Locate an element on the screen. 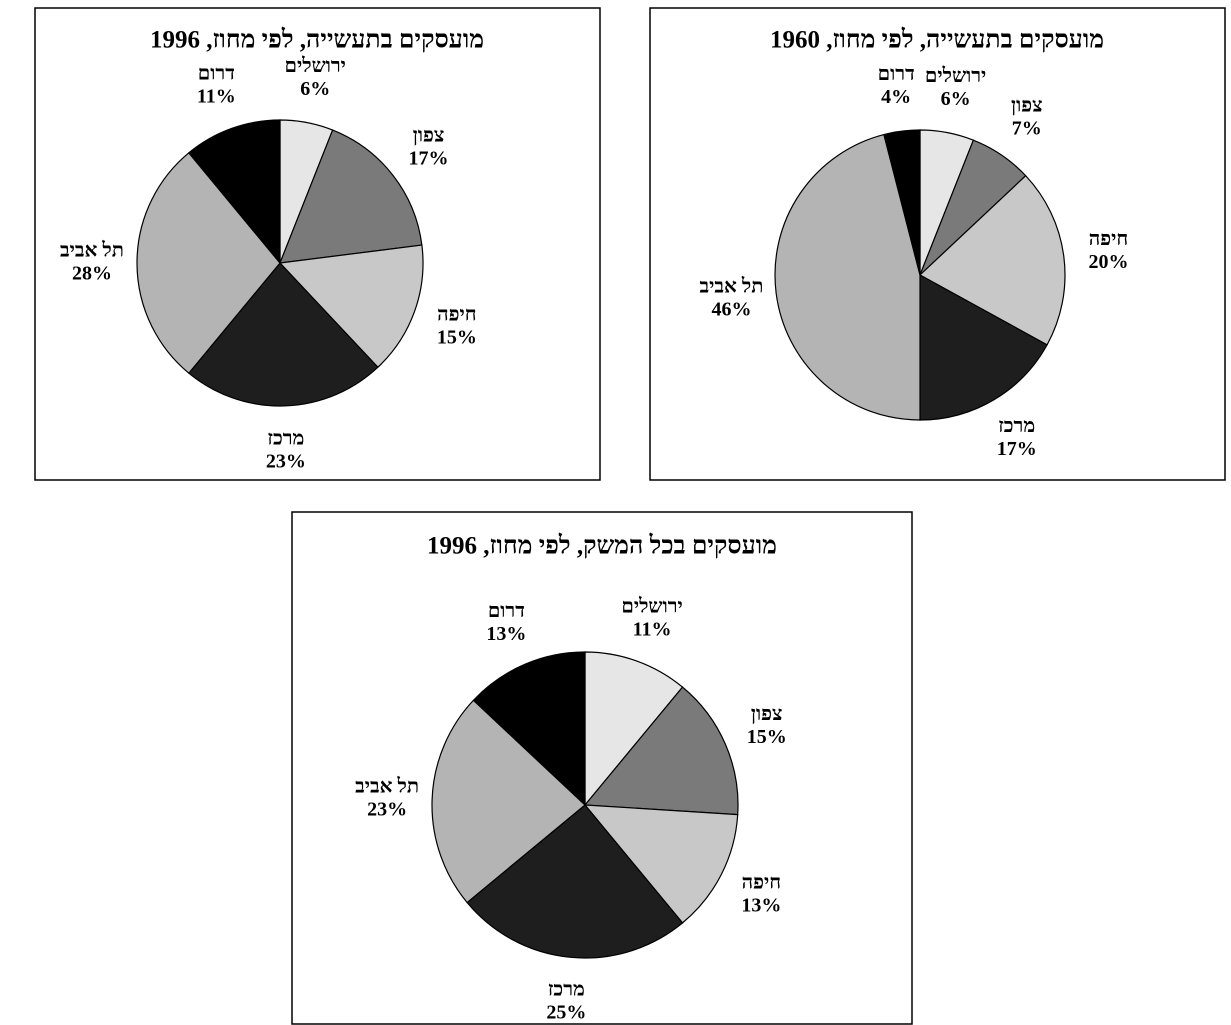  chart-title: מועסקים בכל המשק, לפי מחוז, 1996 is located at coordinates (602, 546).